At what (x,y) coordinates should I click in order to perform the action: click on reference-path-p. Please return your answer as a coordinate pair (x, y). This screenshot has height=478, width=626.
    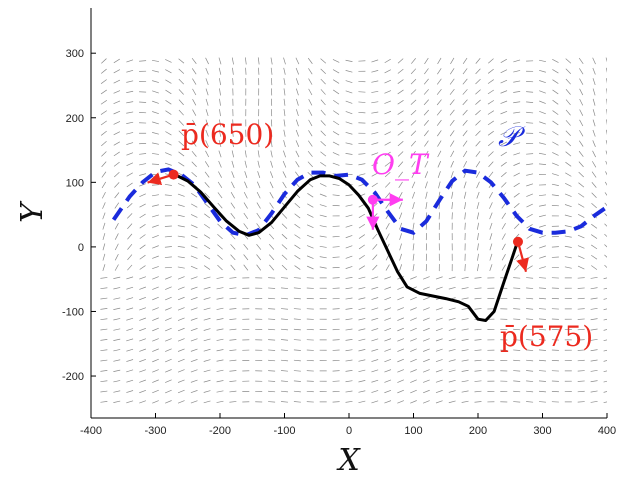
    Looking at the image, I should click on (360, 202).